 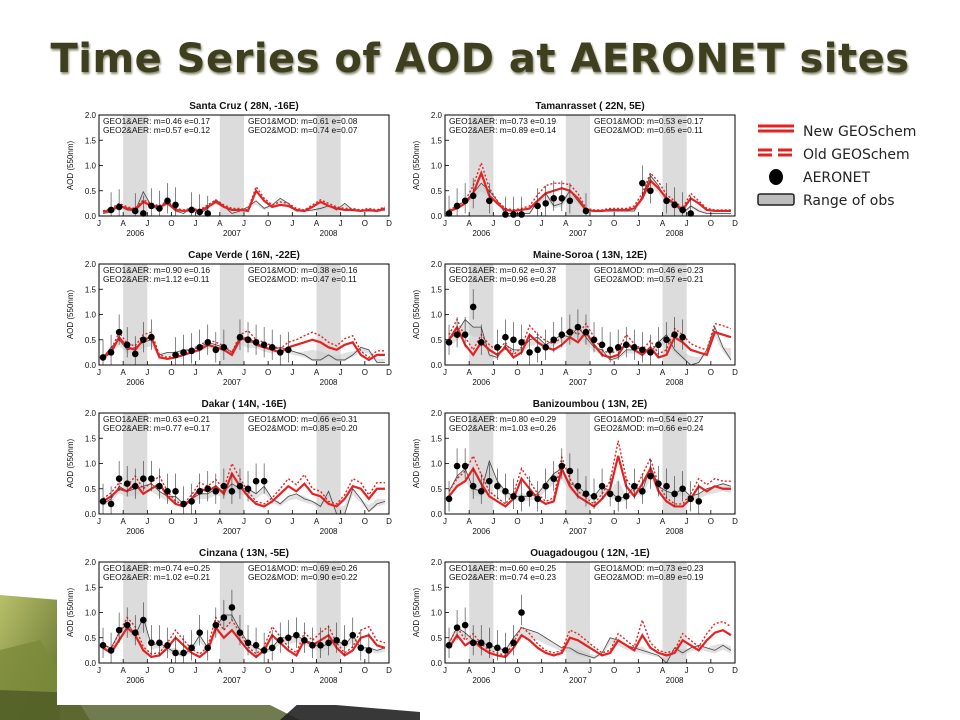 I want to click on legend-item-new-geoschem: New GEOSchem, so click(x=855, y=133).